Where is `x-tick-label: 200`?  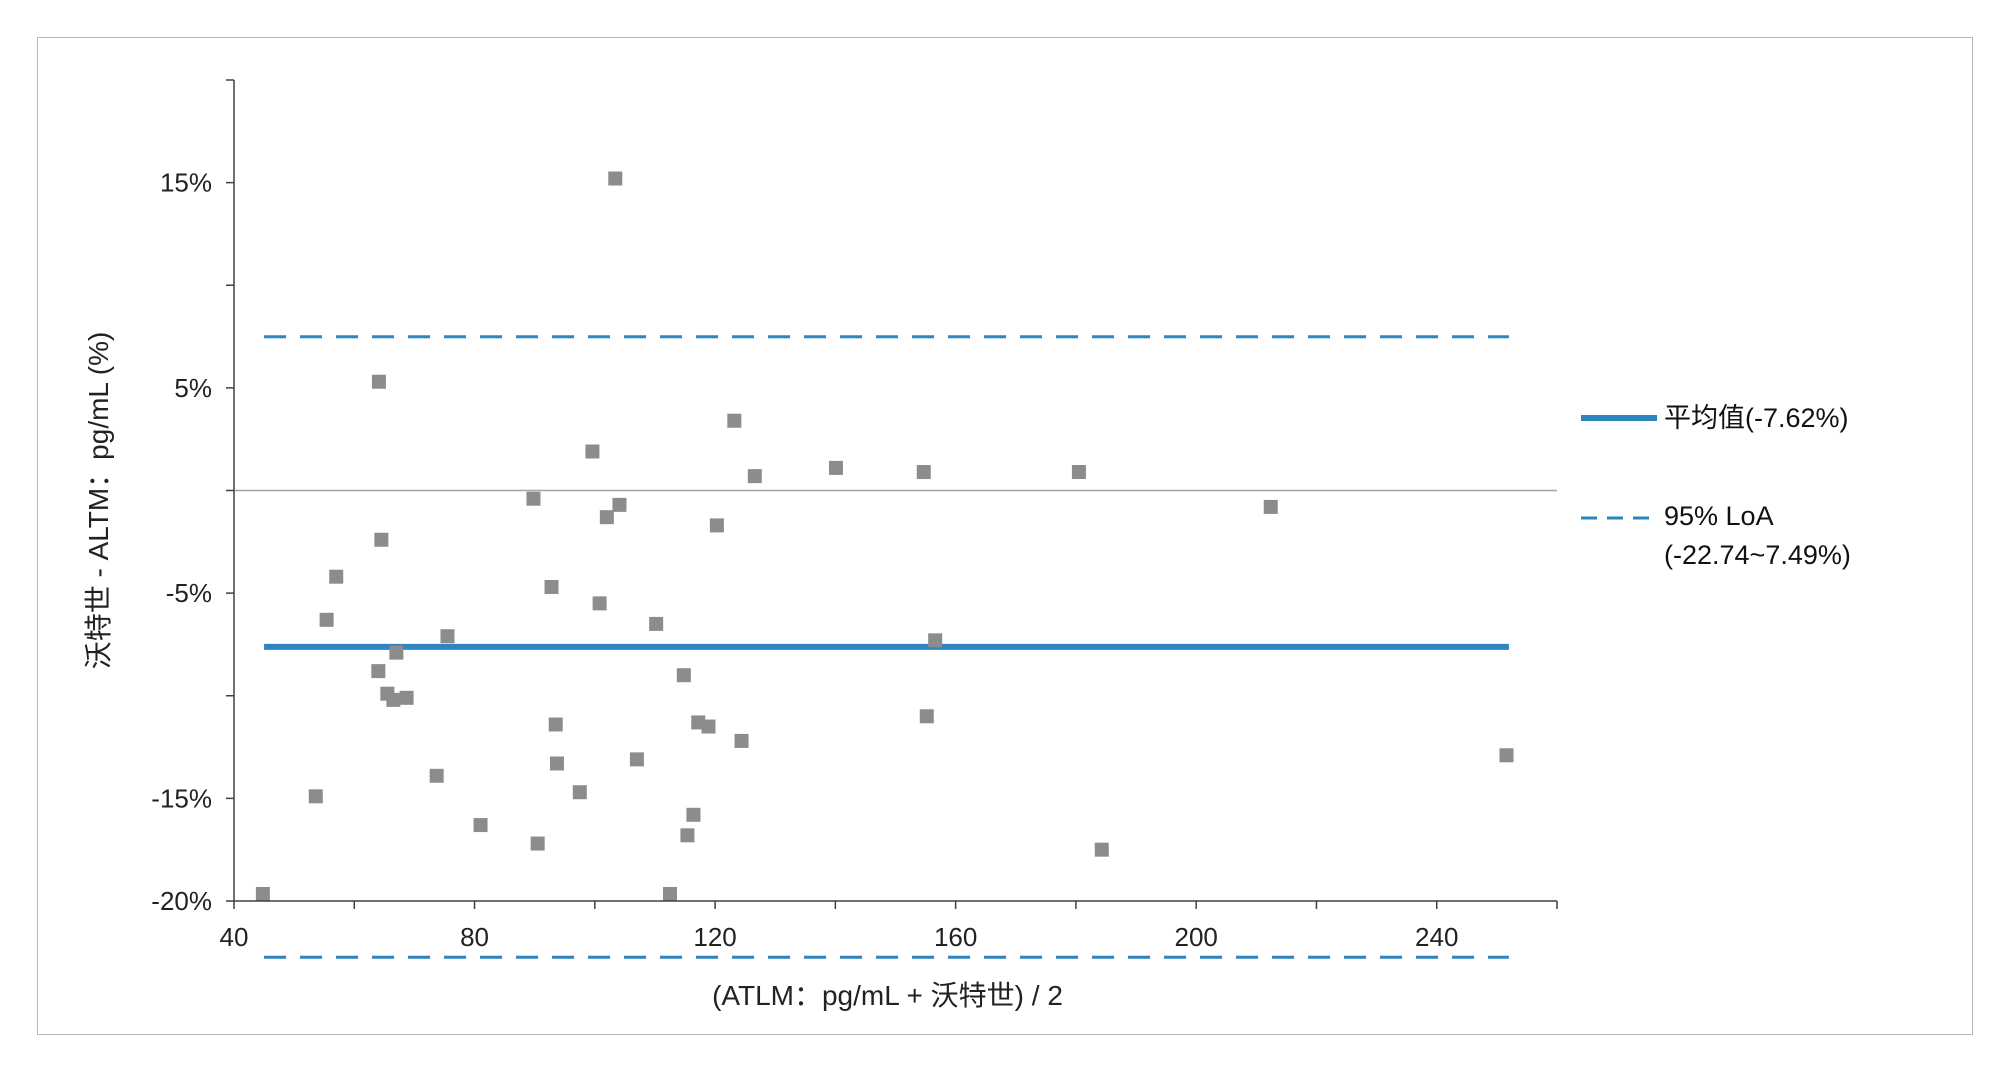 x-tick-label: 200 is located at coordinates (1195, 937).